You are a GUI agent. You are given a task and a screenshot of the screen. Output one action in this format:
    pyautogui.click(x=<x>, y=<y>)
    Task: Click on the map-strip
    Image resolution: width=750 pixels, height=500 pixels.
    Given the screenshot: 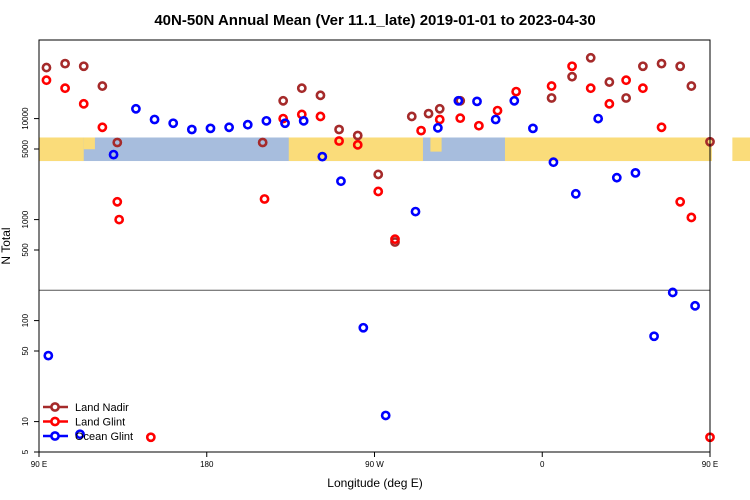 What is the action you would take?
    pyautogui.click(x=394, y=149)
    